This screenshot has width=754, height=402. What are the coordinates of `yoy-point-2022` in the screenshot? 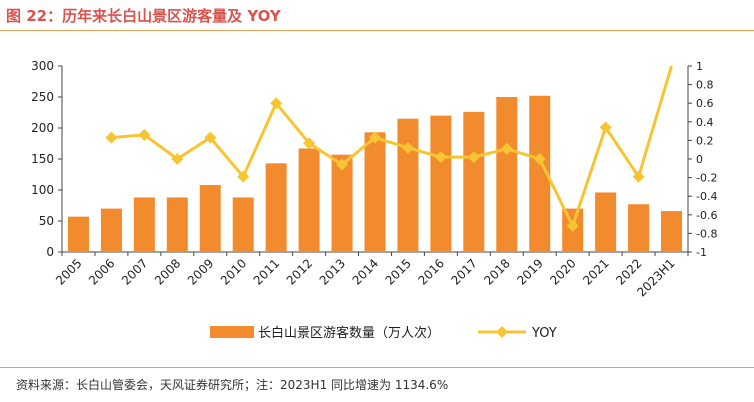 It's located at (638, 176).